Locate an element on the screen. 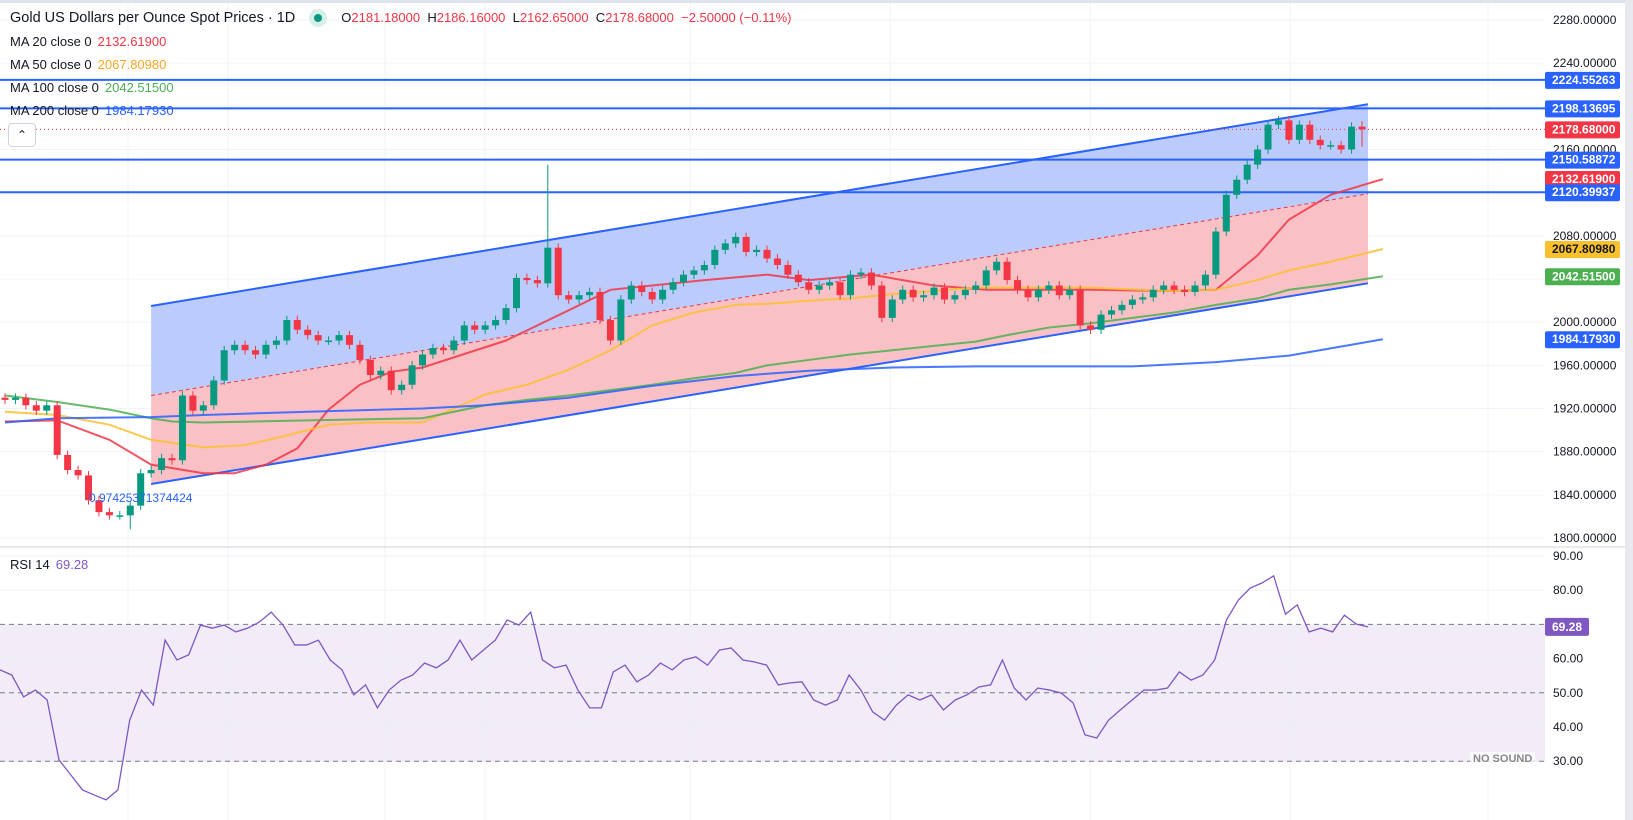  rsi-value-tag is located at coordinates (1567, 626).